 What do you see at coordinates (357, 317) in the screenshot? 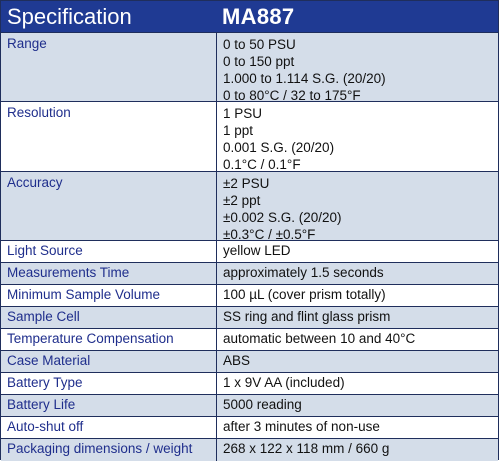
I see `value-sample-cell: SS ring and flint glass prism` at bounding box center [357, 317].